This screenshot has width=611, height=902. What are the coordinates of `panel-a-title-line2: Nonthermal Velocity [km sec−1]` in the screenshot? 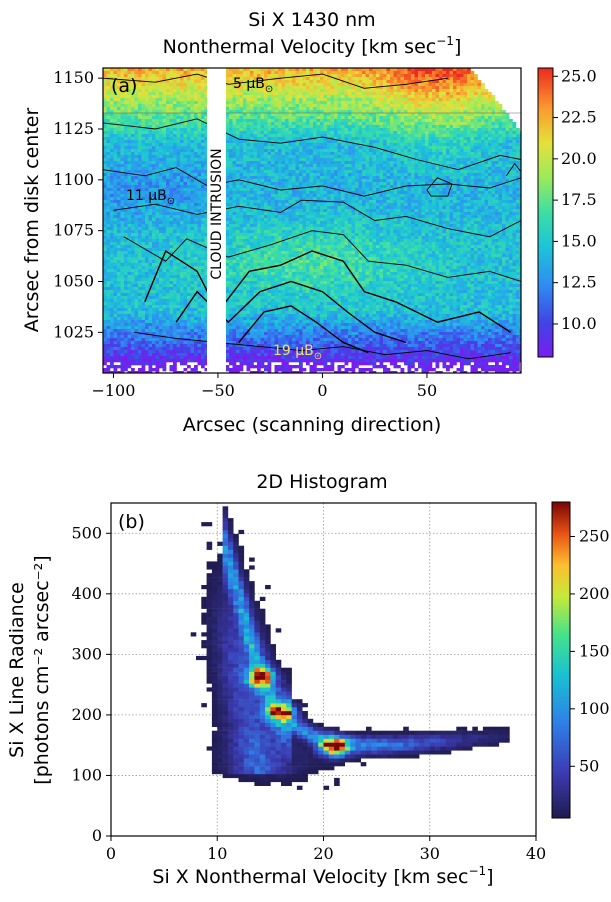 It's located at (312, 46).